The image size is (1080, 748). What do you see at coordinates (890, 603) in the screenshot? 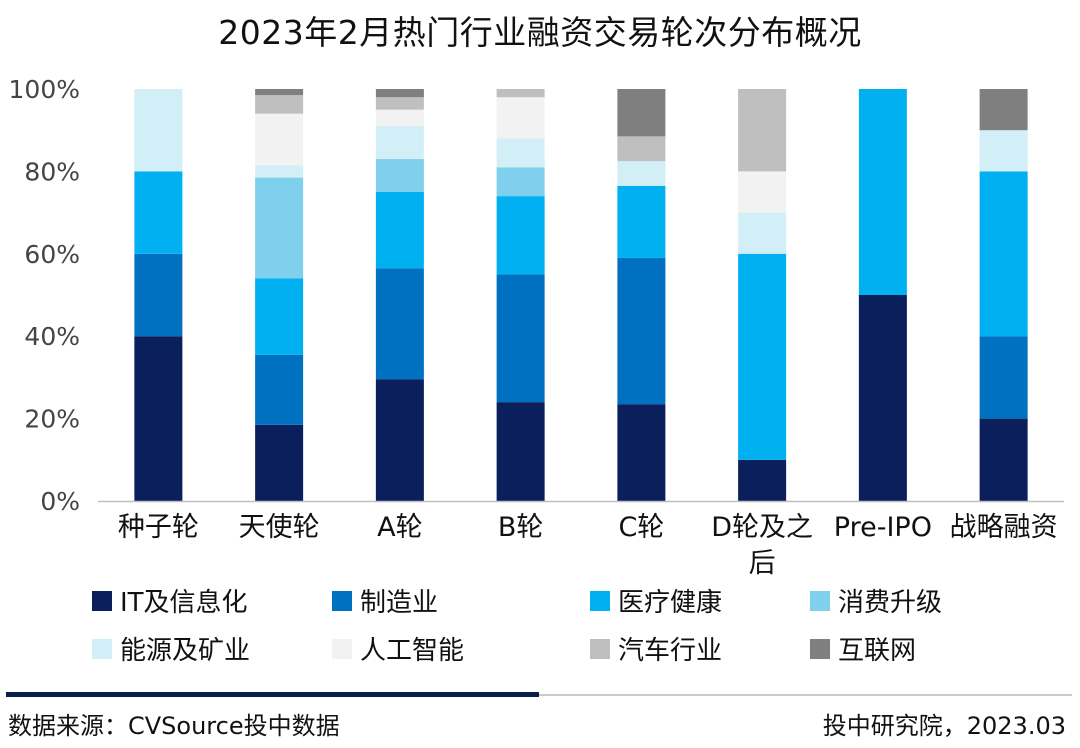
I see `legend-label: 消费升级` at bounding box center [890, 603].